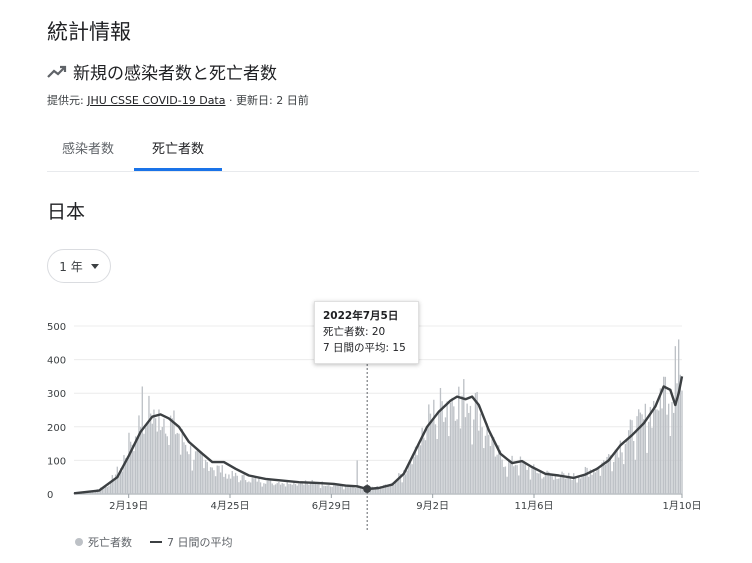 The image size is (752, 563). Describe the element at coordinates (79, 266) in the screenshot. I see `range-dropdown: 1 年` at that location.